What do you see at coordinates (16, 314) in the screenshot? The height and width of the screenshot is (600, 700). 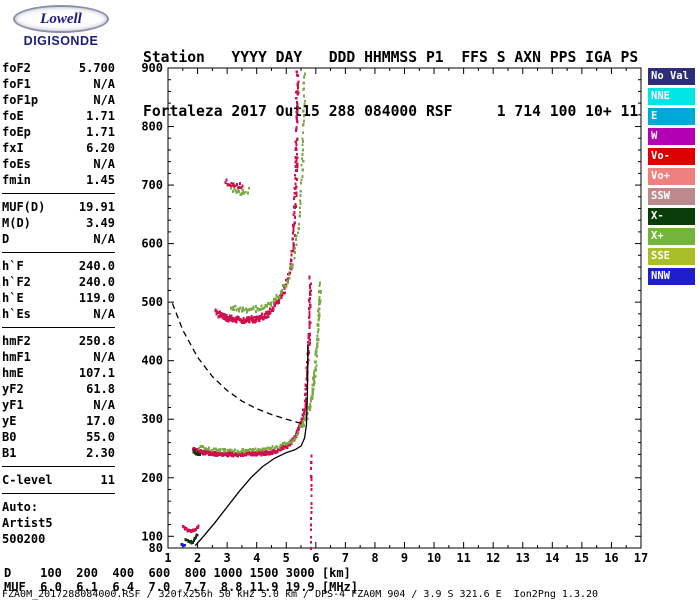 I see `param-label: h`Es` at bounding box center [16, 314].